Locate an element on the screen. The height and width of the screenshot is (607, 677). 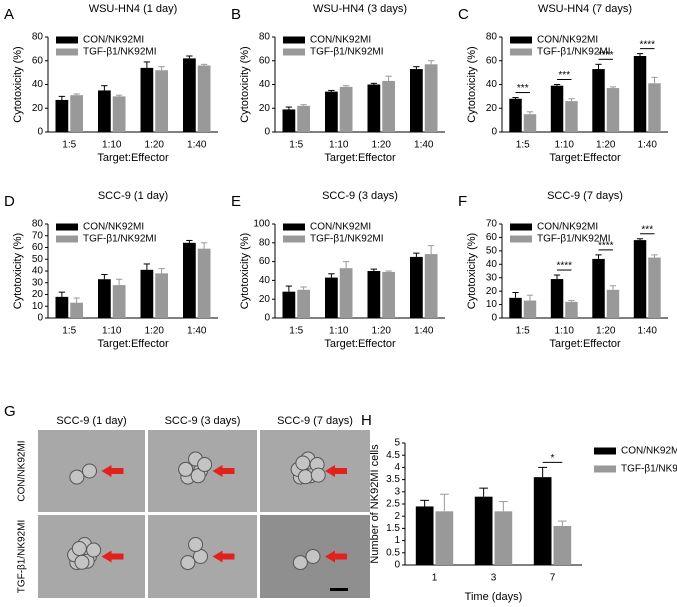
column-title: SCC-9 (1 day) is located at coordinates (91, 421).